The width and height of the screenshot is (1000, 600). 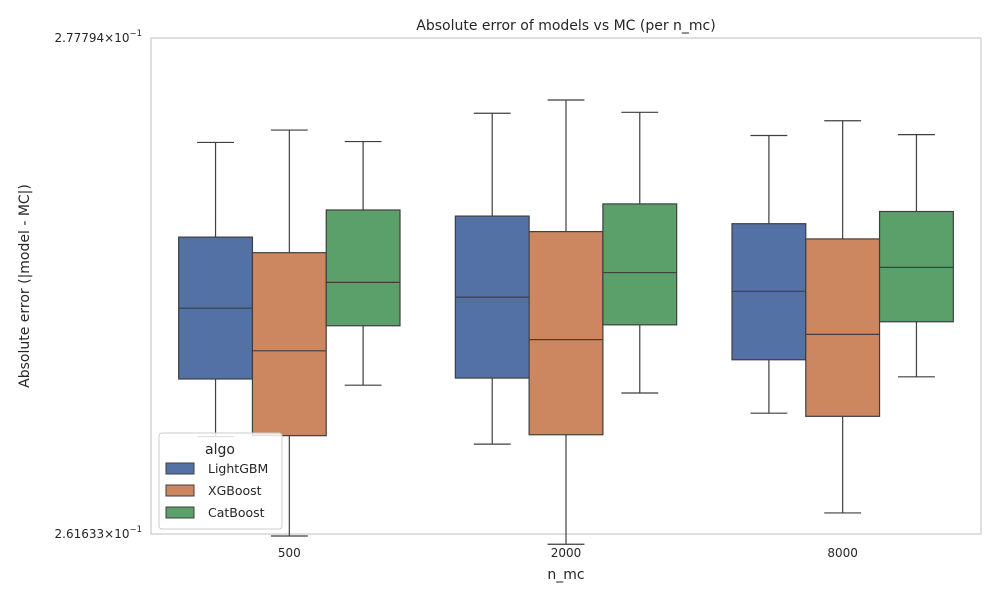 I want to click on legend-title: algo, so click(x=220, y=450).